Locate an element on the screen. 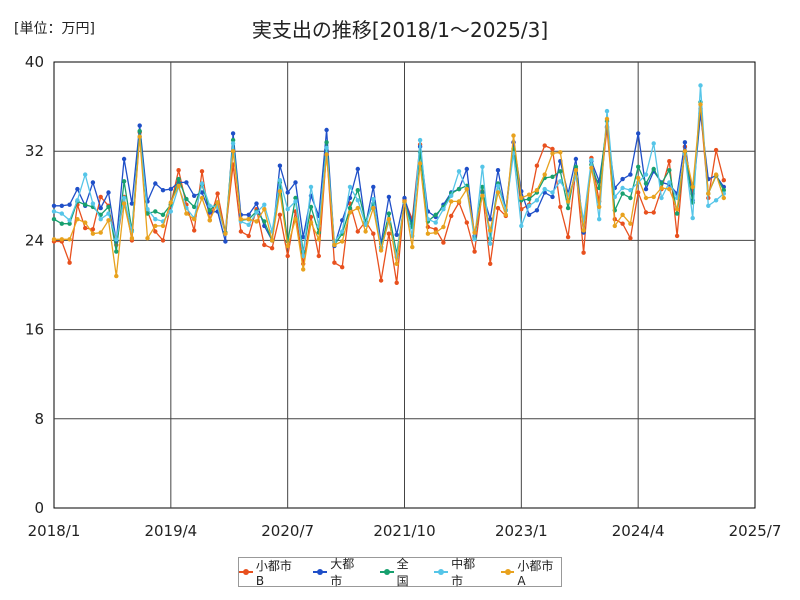 The width and height of the screenshot is (800, 600). y-tick-label: 40 is located at coordinates (34, 62).